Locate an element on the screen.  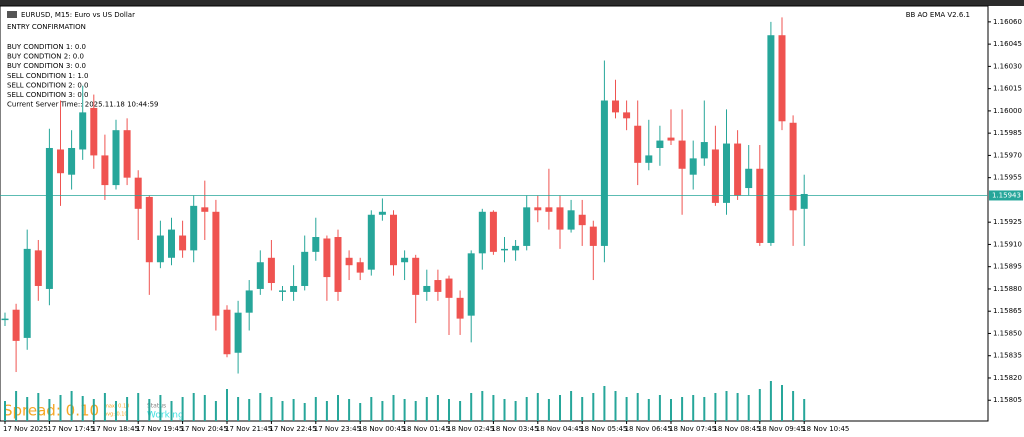
y-tick-label: 1.16030 is located at coordinates (1007, 66).